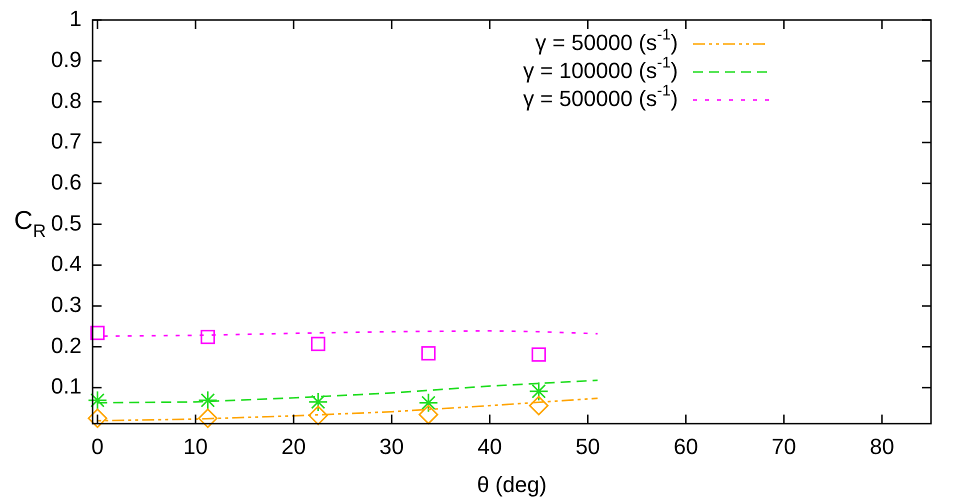  I want to click on x-tick-label: 0, so click(97, 446).